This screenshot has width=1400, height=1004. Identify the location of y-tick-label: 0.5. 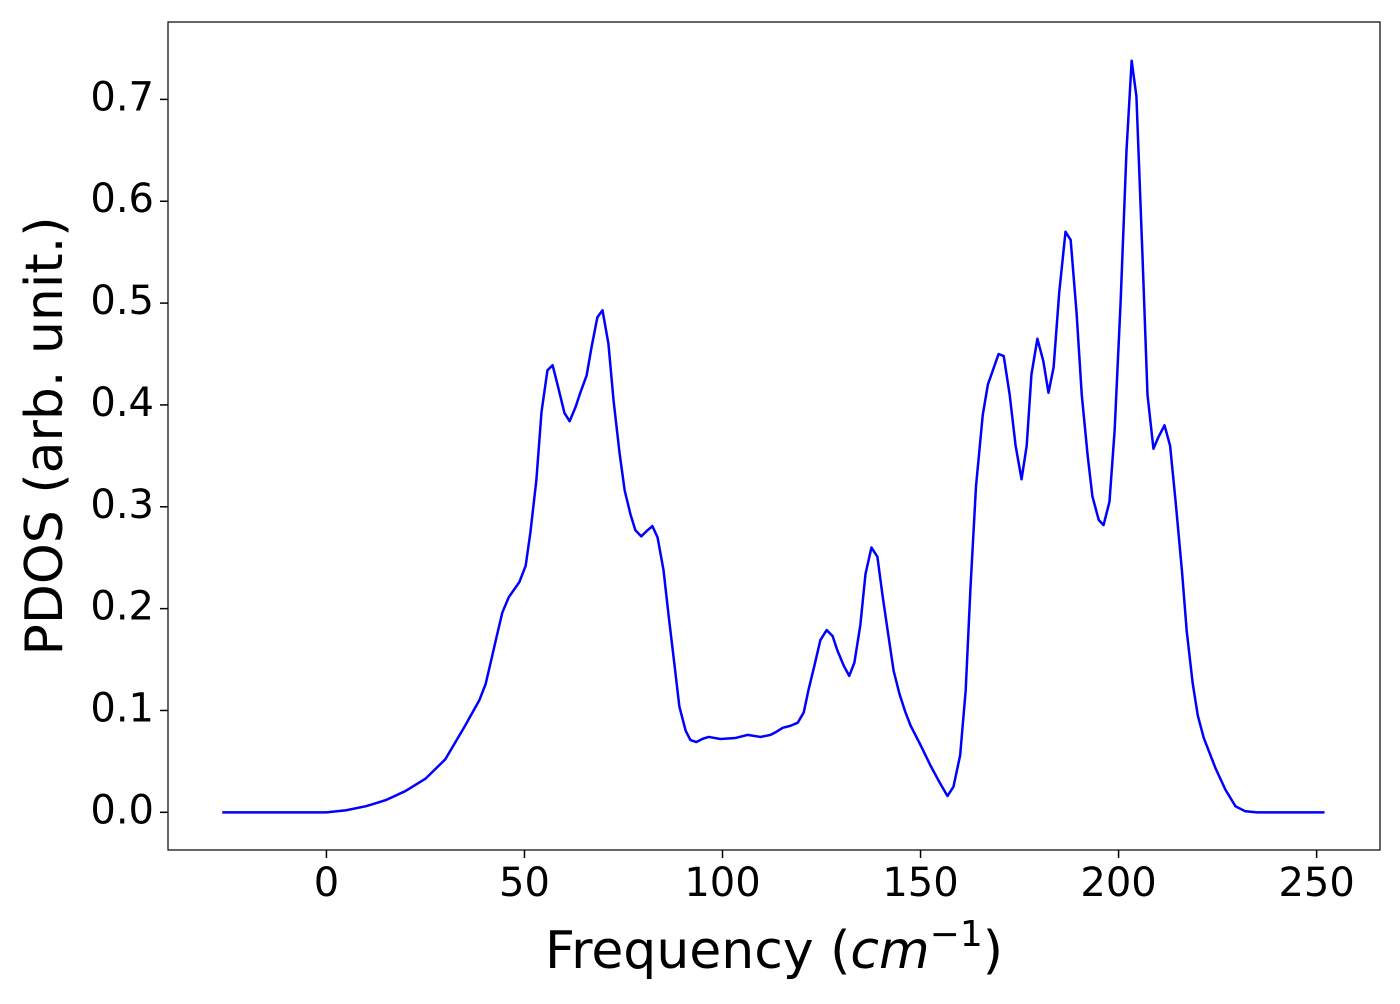
(122, 301).